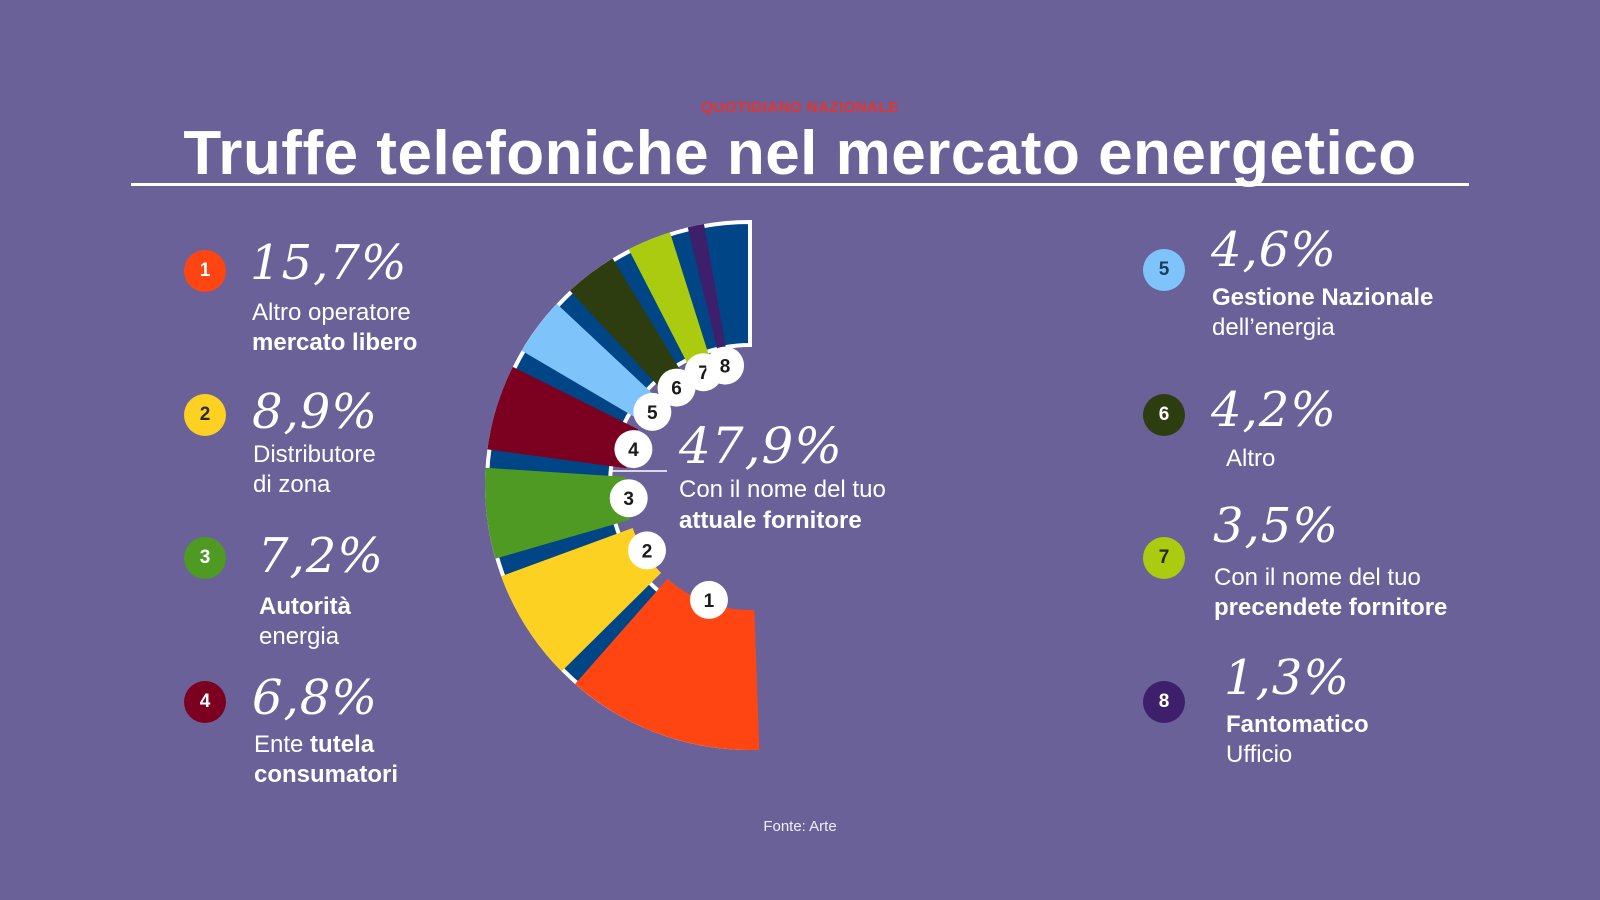  What do you see at coordinates (335, 342) in the screenshot?
I see `legend-label-1b: mercato libero` at bounding box center [335, 342].